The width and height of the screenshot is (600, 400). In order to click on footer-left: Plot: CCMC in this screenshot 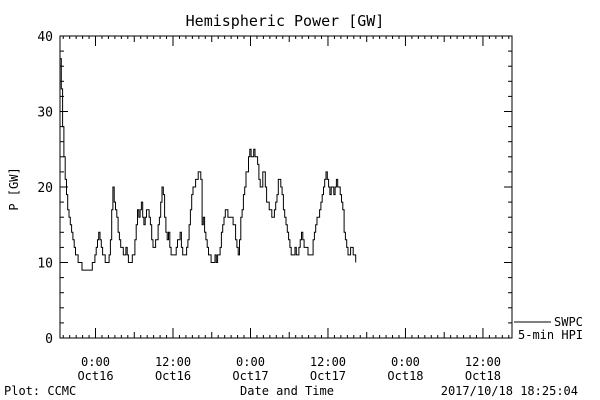, I will do `click(40, 391)`.